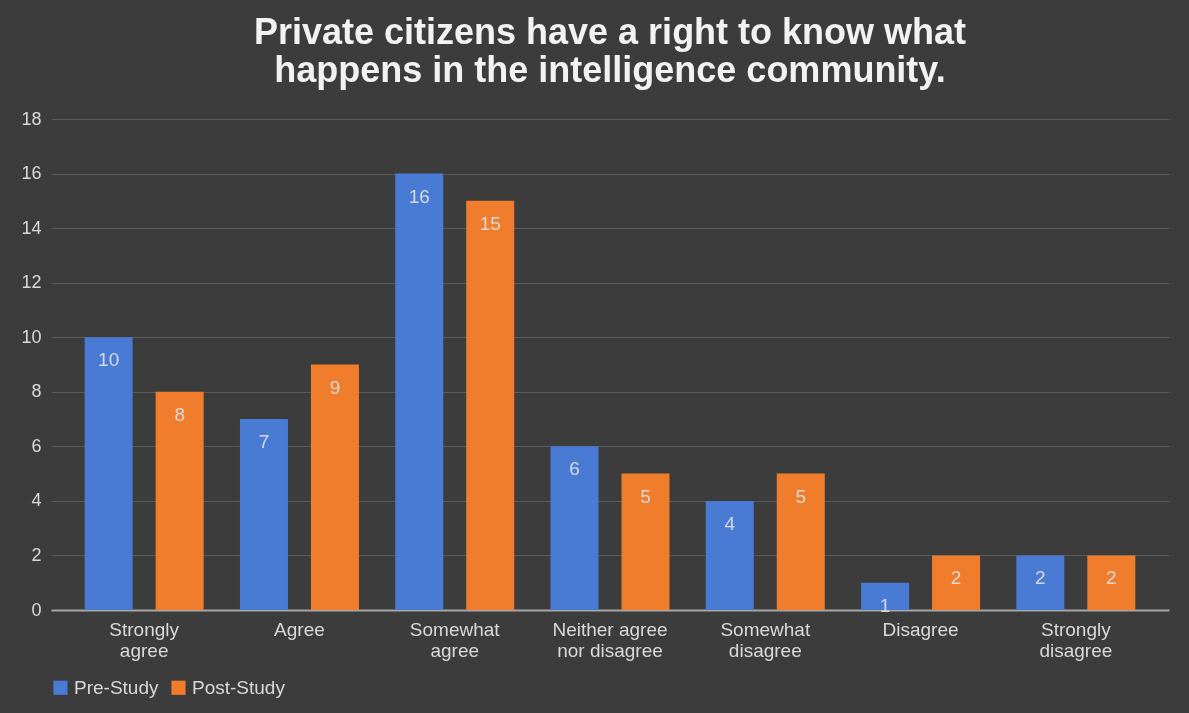 Image resolution: width=1189 pixels, height=713 pixels. Describe the element at coordinates (490, 223) in the screenshot. I see `data-label: 15` at that location.